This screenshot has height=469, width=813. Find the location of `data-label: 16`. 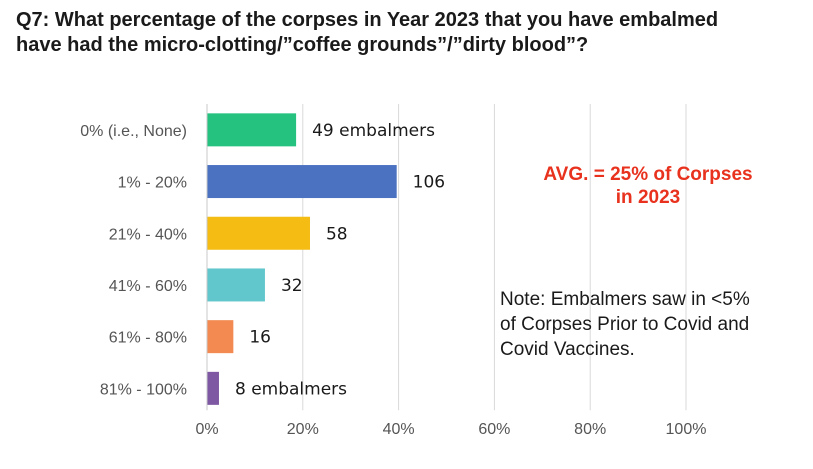

data-label: 16 is located at coordinates (260, 338).